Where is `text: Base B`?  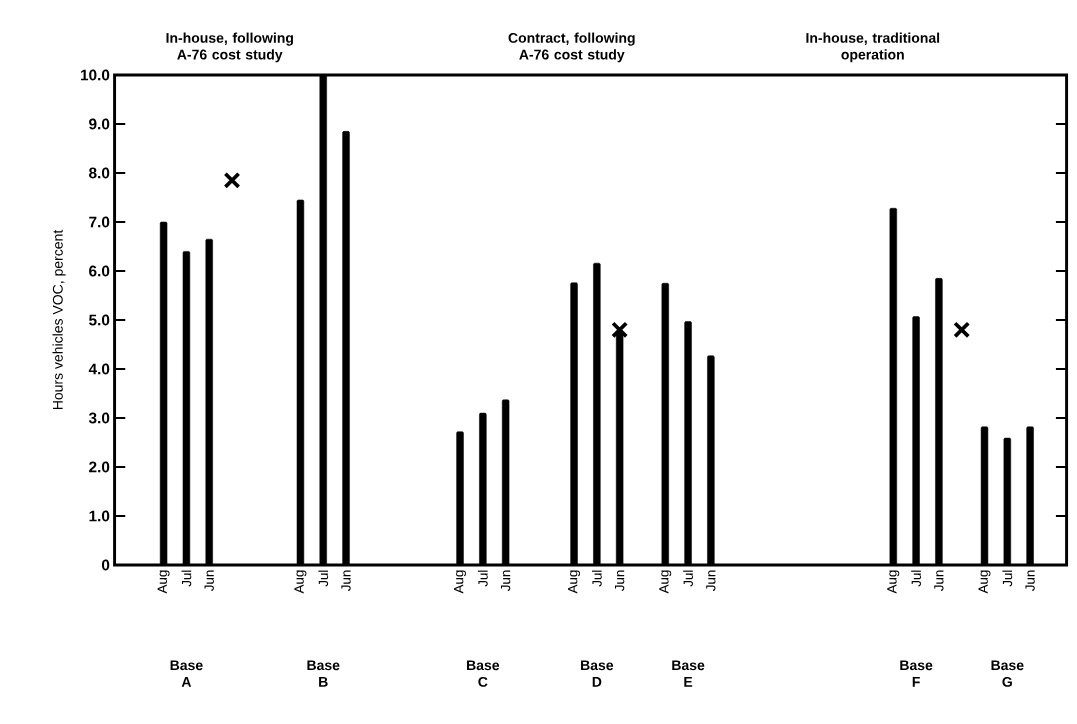
text: Base B is located at coordinates (323, 673).